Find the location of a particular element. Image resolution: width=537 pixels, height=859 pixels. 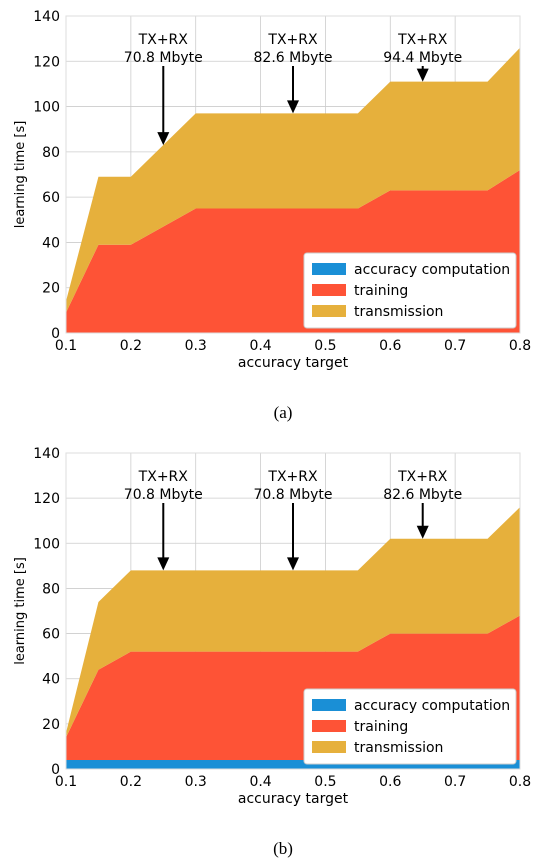

annotation-line2: 94.4 Mbyte is located at coordinates (422, 58).